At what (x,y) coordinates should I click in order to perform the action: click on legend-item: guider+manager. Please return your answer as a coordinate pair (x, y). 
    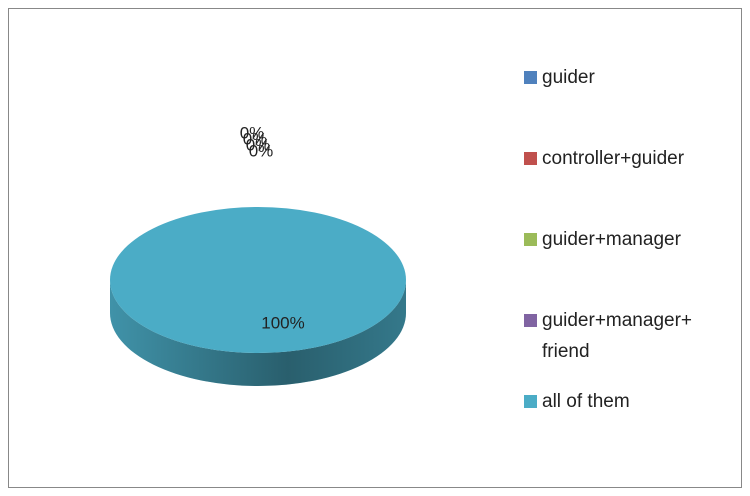
    Looking at the image, I should click on (619, 264).